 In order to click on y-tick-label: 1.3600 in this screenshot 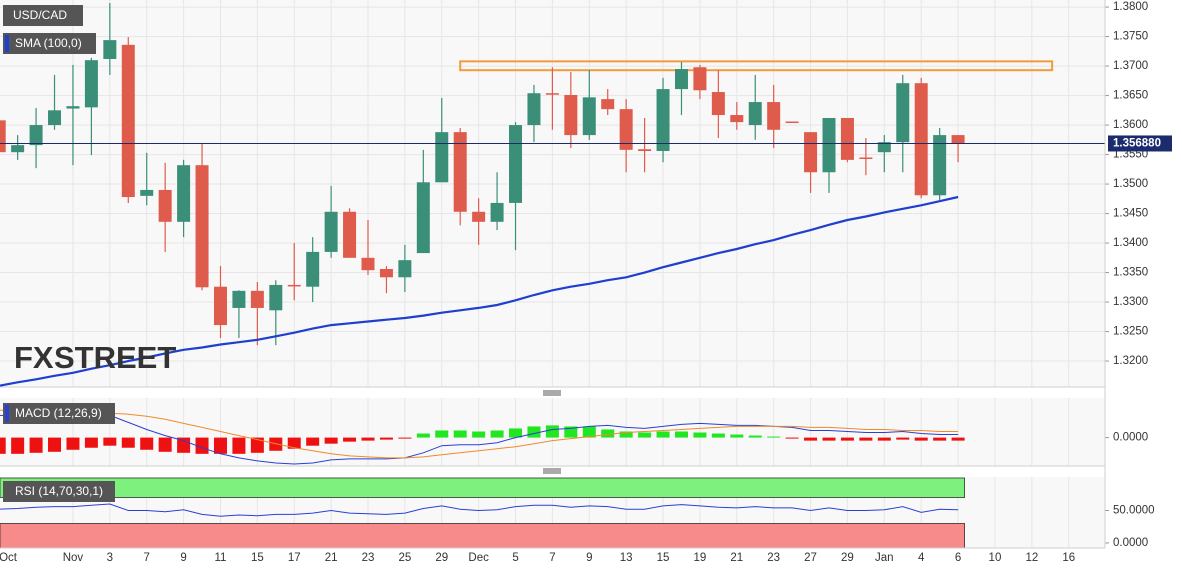, I will do `click(1130, 125)`.